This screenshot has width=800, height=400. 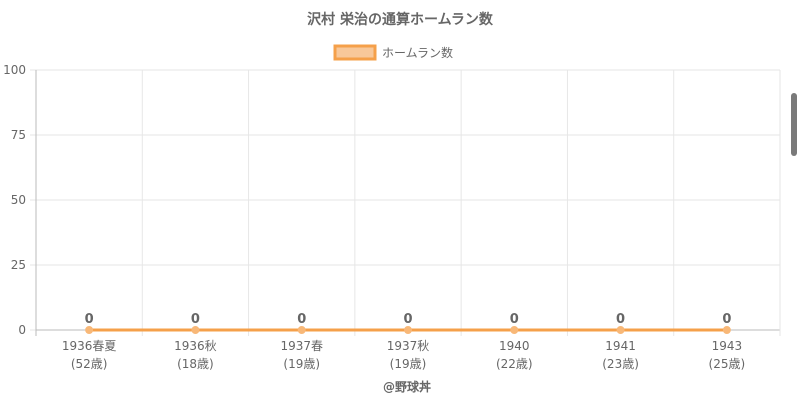 What do you see at coordinates (355, 52) in the screenshot?
I see `legend-swatch` at bounding box center [355, 52].